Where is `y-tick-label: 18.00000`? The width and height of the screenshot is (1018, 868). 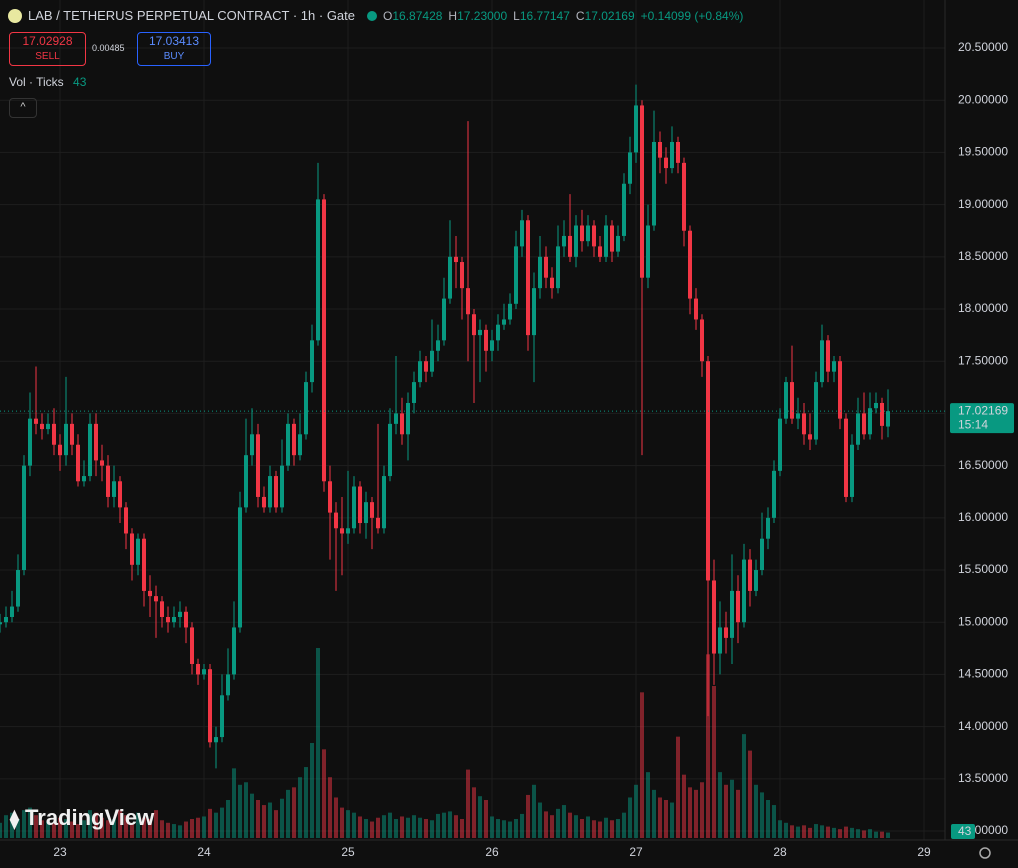 y-tick-label: 18.00000 is located at coordinates (983, 308).